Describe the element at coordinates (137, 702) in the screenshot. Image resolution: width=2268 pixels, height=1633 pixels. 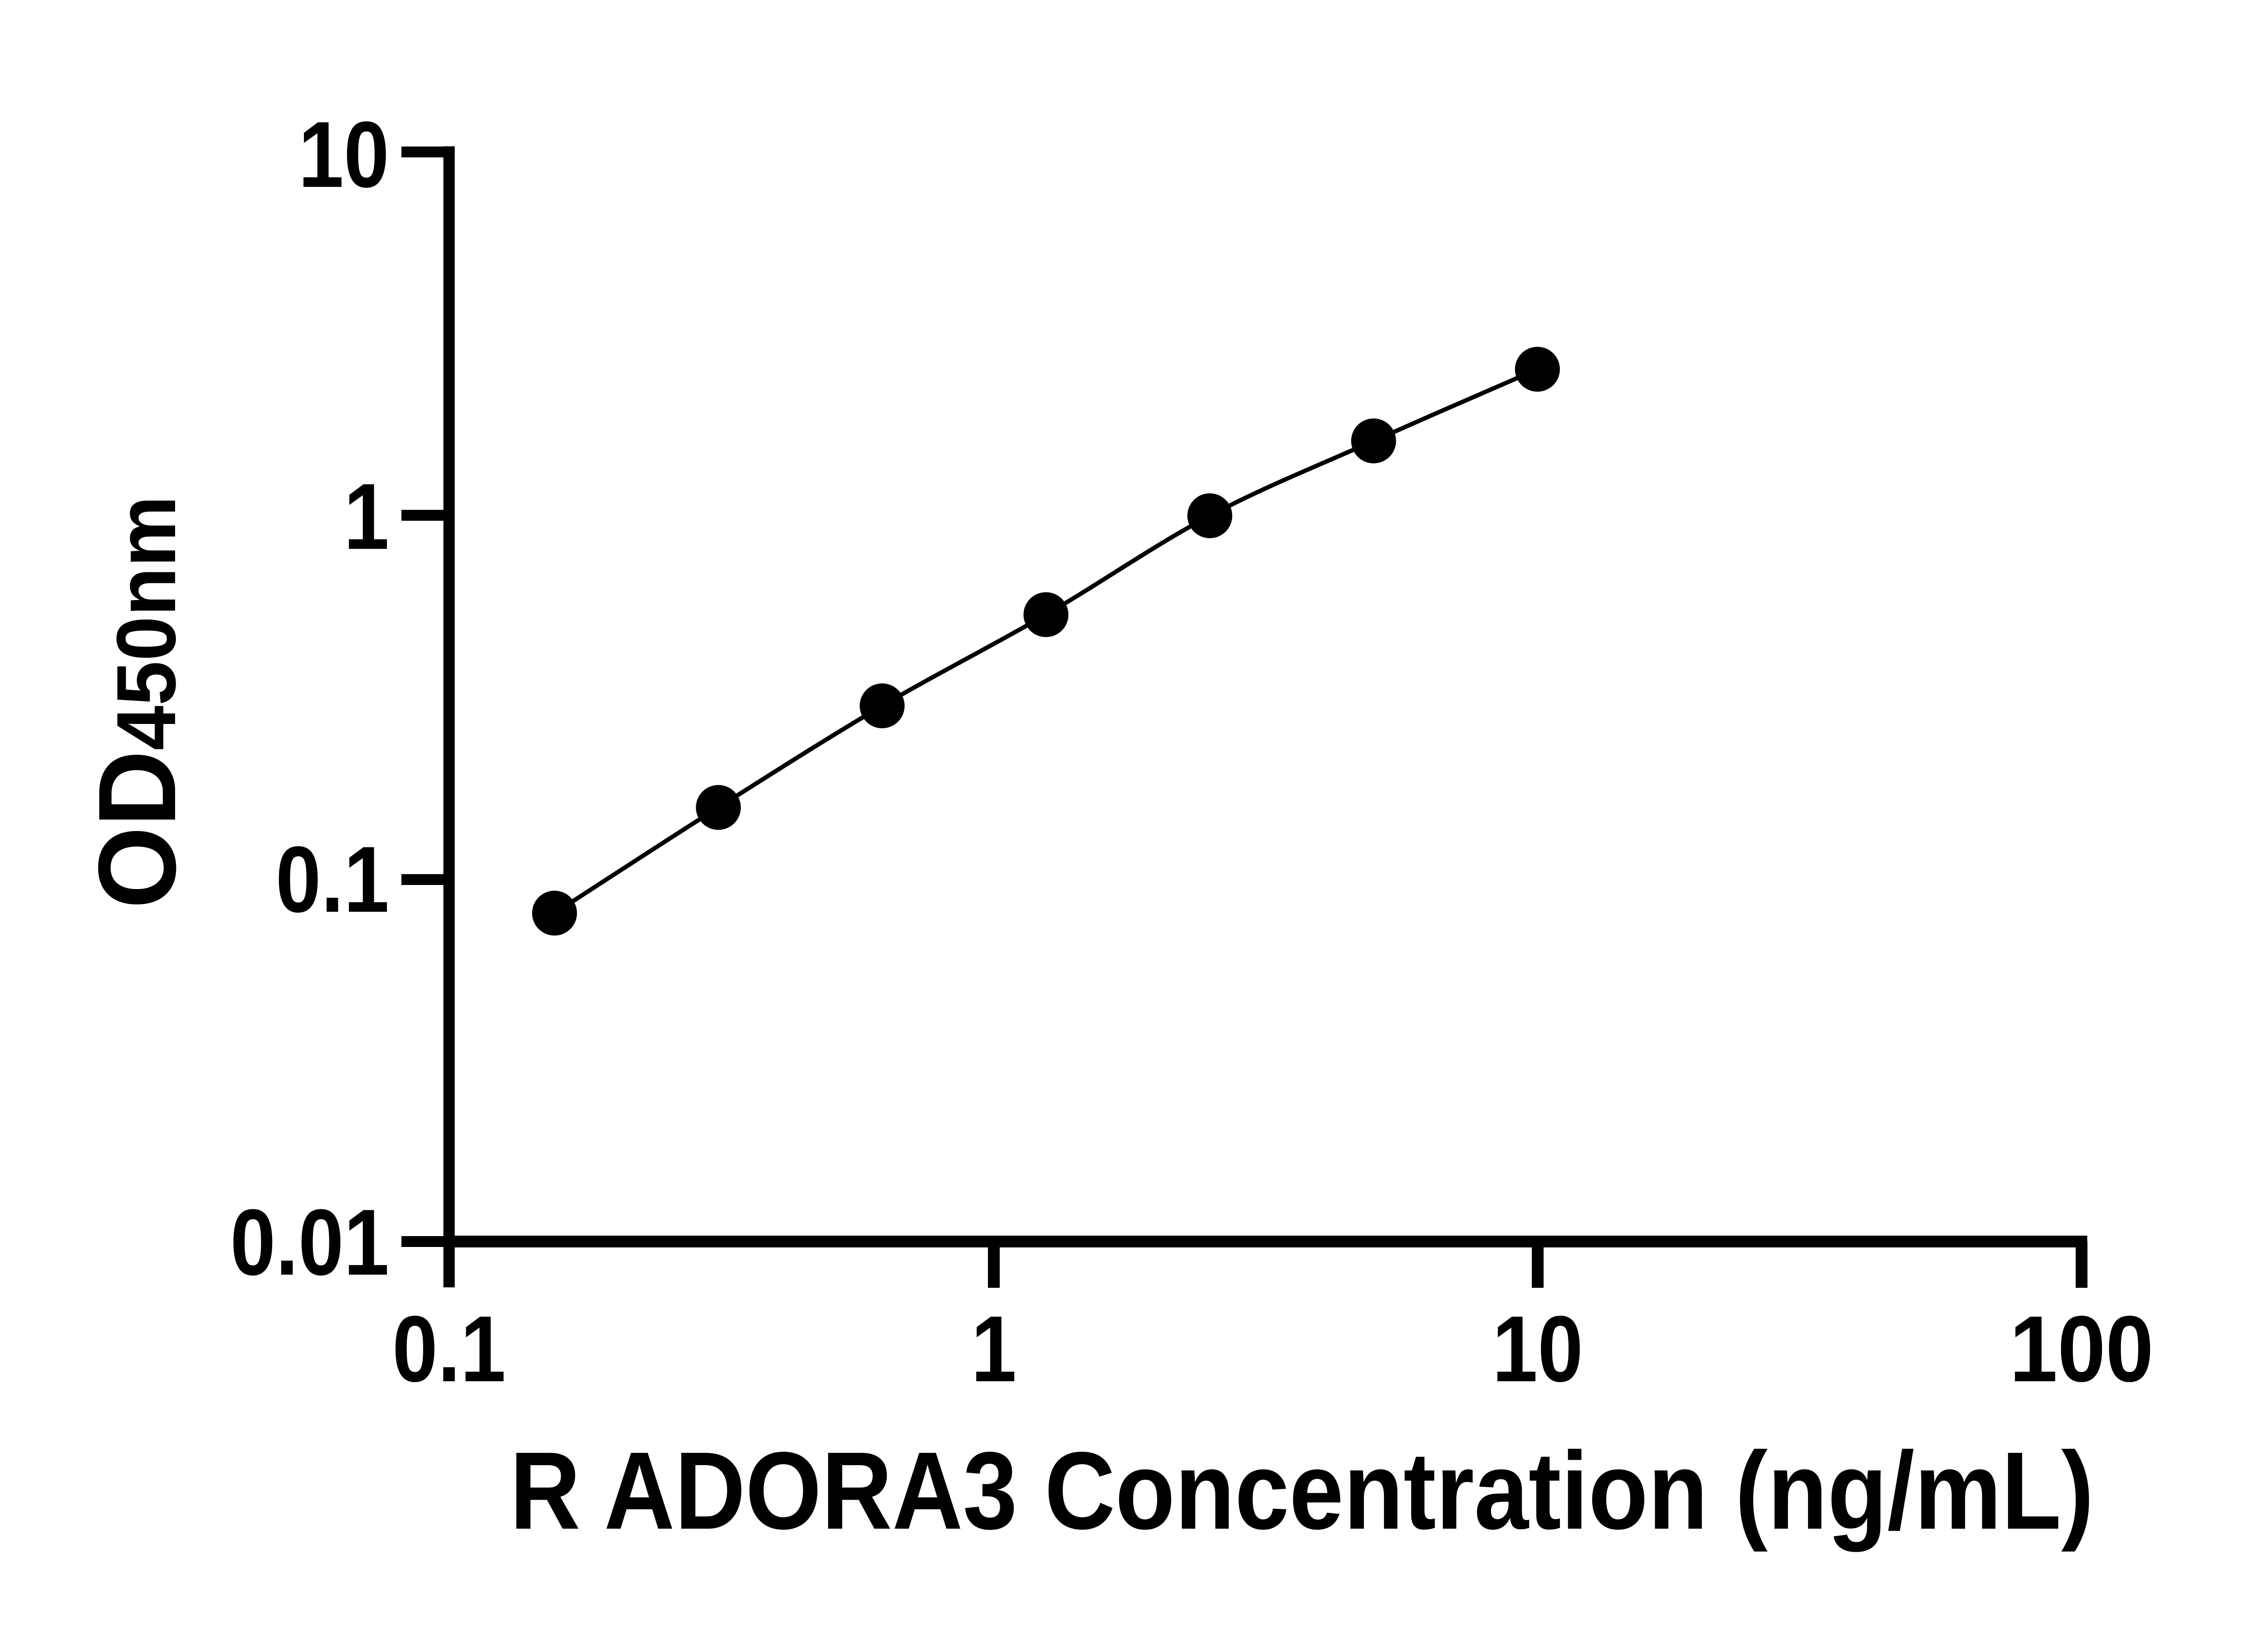
I see `svg-text: OD450nm` at that location.